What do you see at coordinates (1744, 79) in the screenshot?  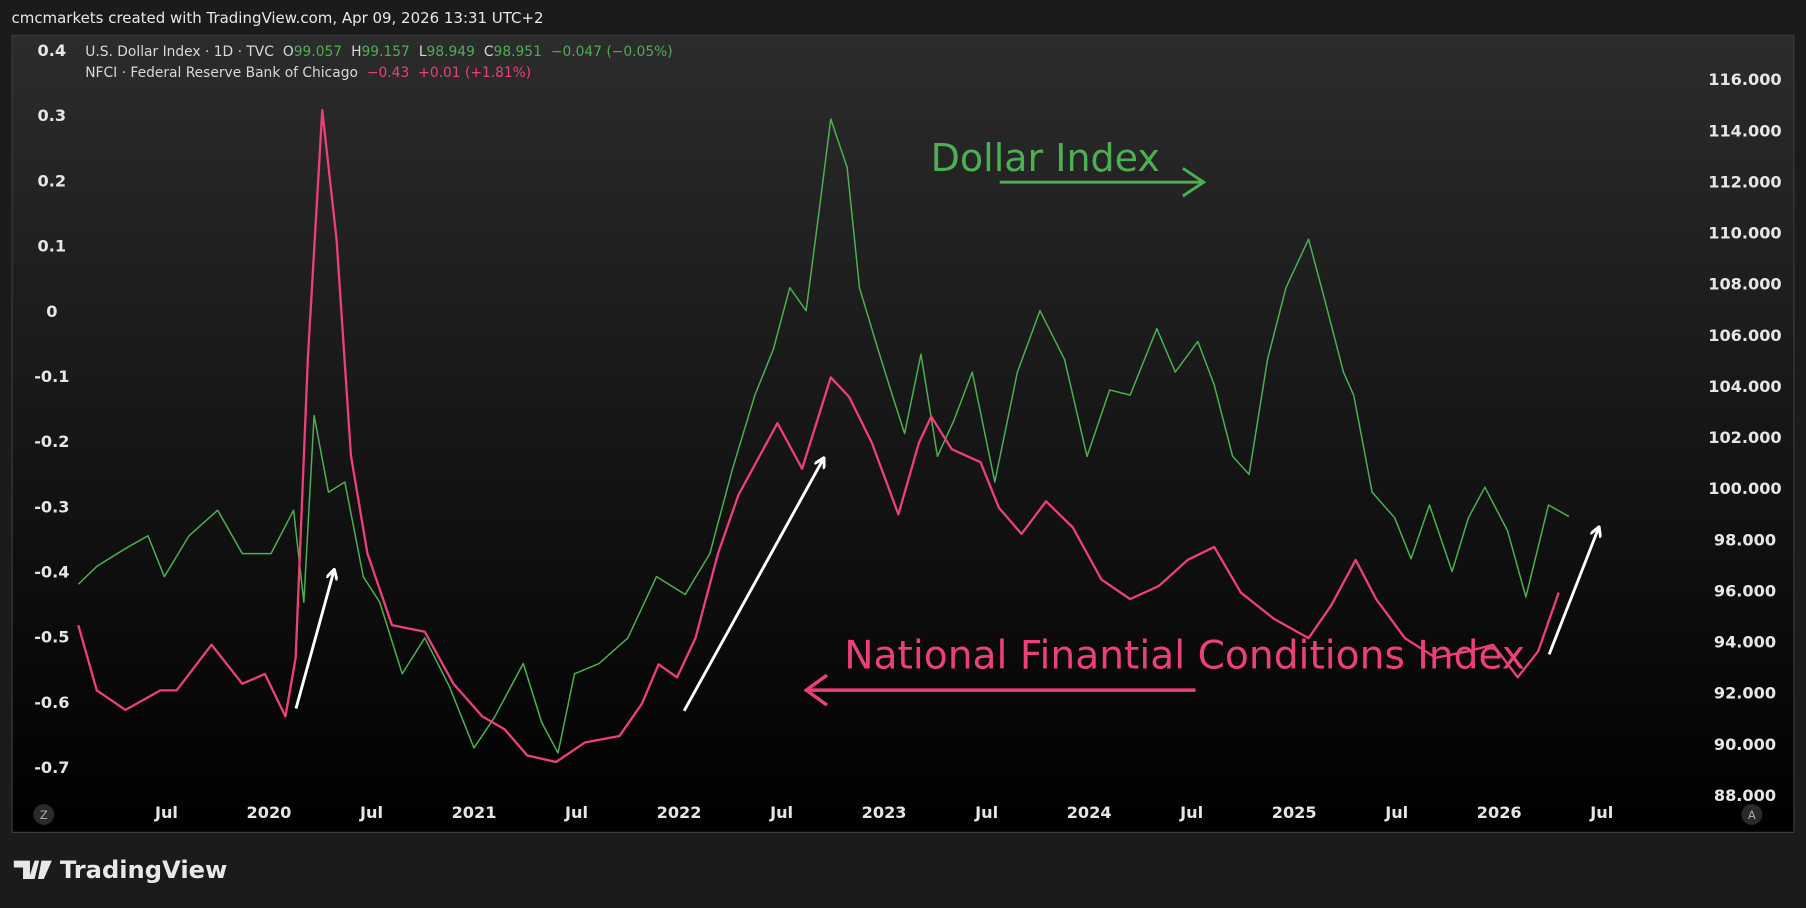 I see `y2-tick-label: 116.000` at bounding box center [1744, 79].